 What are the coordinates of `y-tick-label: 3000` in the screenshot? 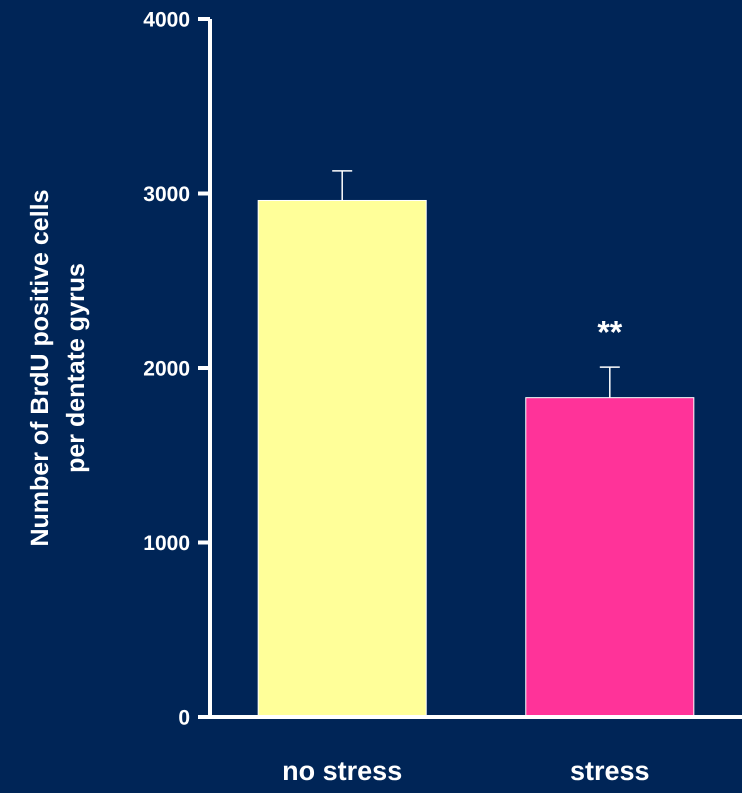 It's located at (166, 194).